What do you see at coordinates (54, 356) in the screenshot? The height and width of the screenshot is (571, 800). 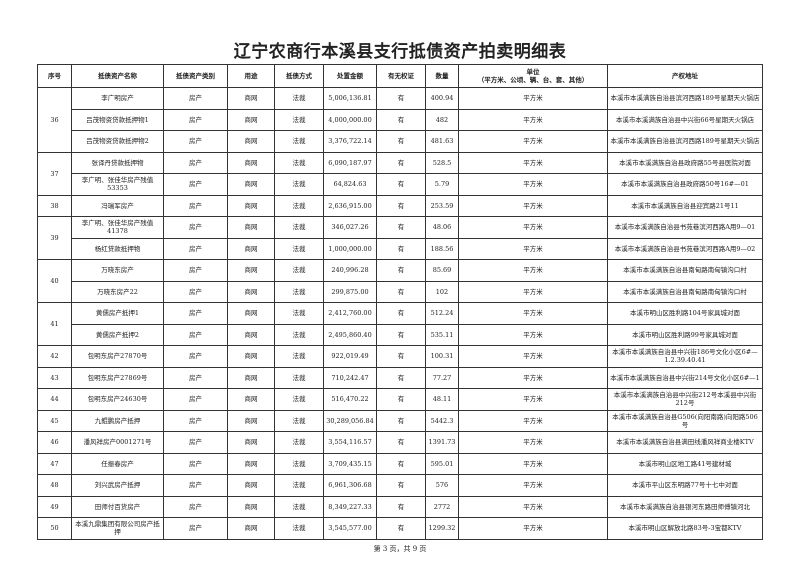 I see `cell-seq: 42` at bounding box center [54, 356].